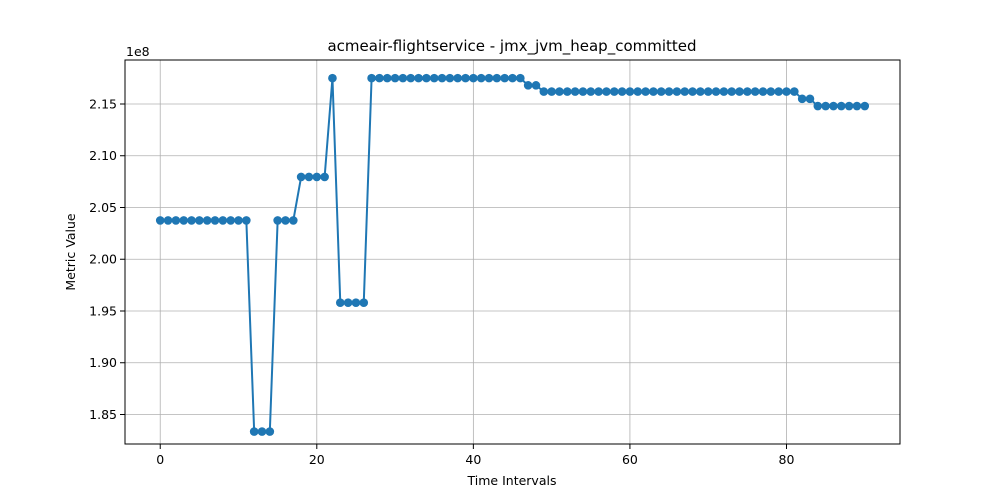 The width and height of the screenshot is (1000, 500). What do you see at coordinates (107, 259) in the screenshot?
I see `y-axis: 1.85 1.90 1.95 2.00 2.05 2.10 2.15` at bounding box center [107, 259].